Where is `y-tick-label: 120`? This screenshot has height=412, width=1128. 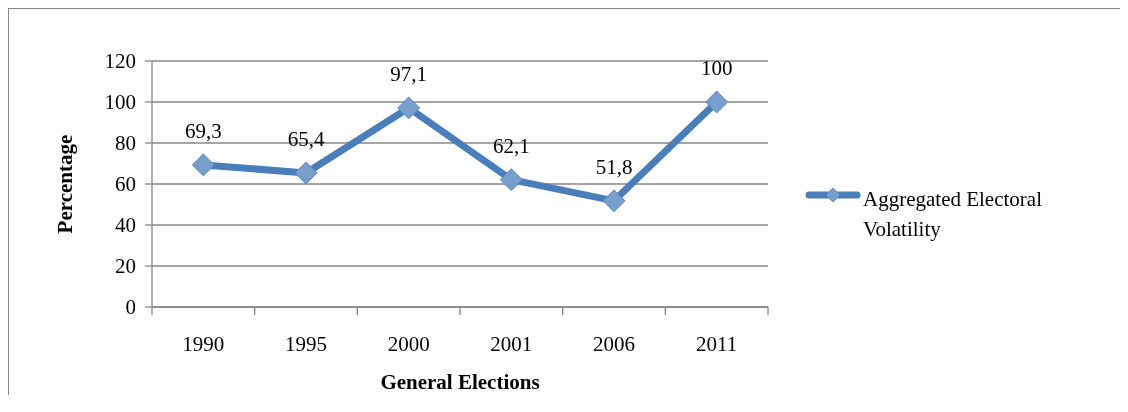 y-tick-label: 120 is located at coordinates (120, 61).